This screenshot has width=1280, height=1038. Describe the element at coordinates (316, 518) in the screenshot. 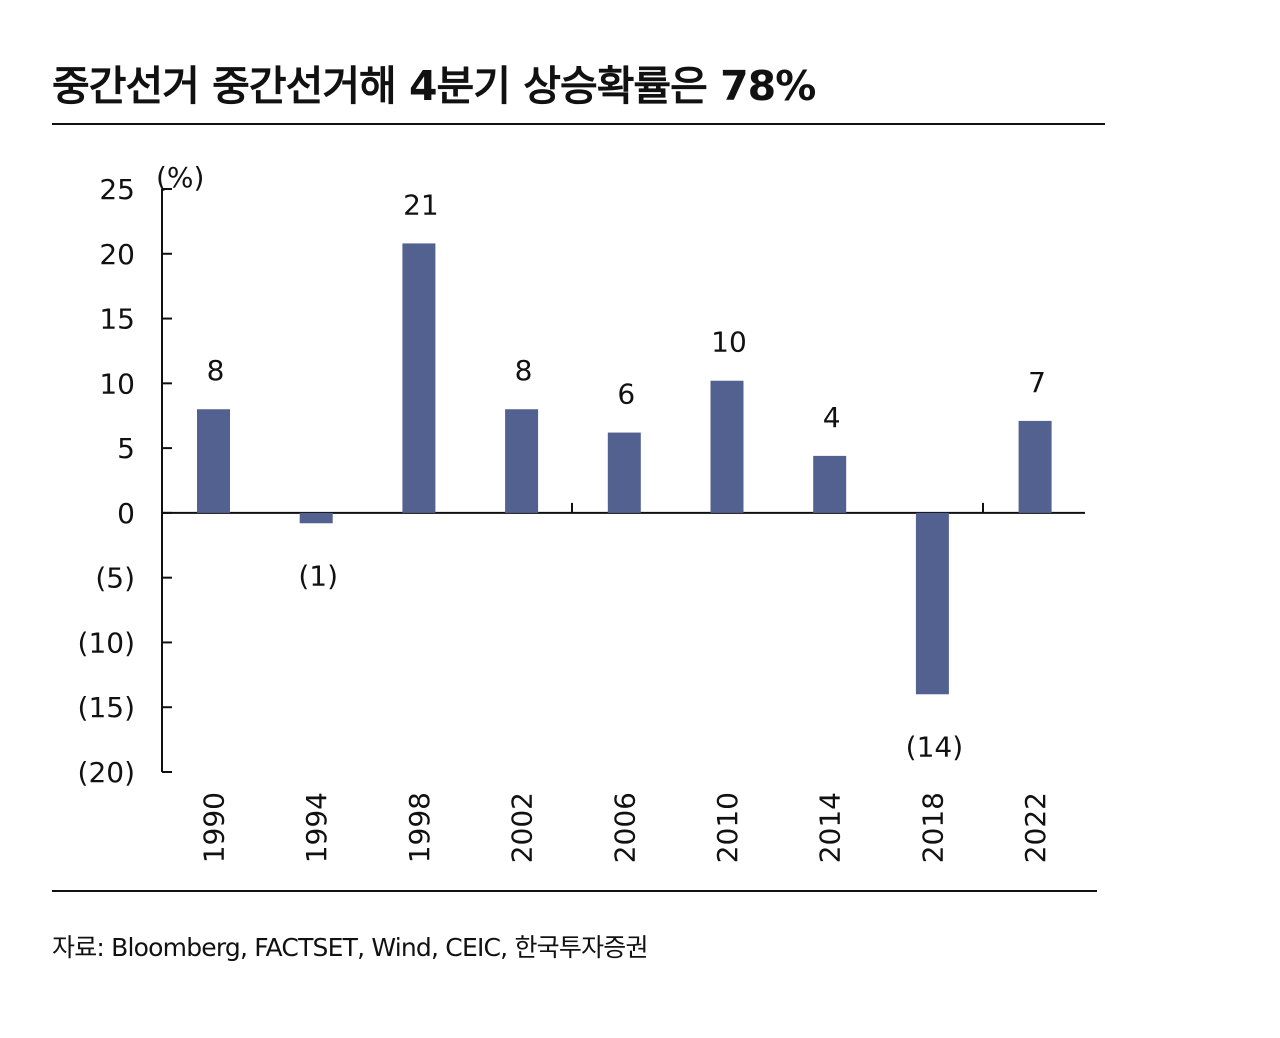

I see `bar-1994` at that location.